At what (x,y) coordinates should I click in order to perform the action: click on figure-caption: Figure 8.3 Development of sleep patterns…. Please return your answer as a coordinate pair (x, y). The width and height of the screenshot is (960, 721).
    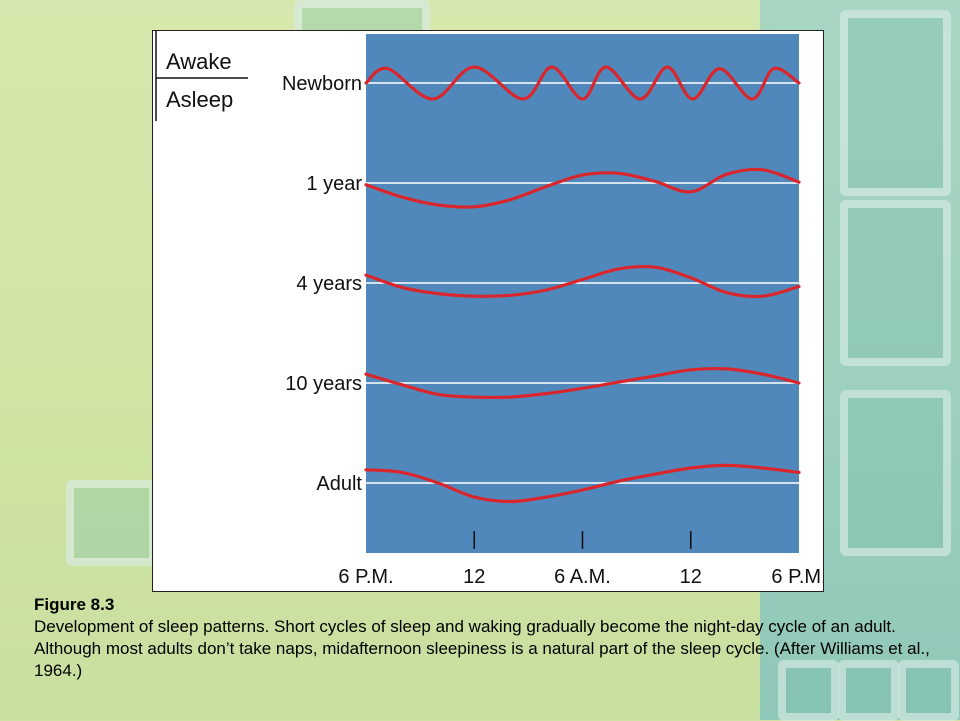
    Looking at the image, I should click on (484, 638).